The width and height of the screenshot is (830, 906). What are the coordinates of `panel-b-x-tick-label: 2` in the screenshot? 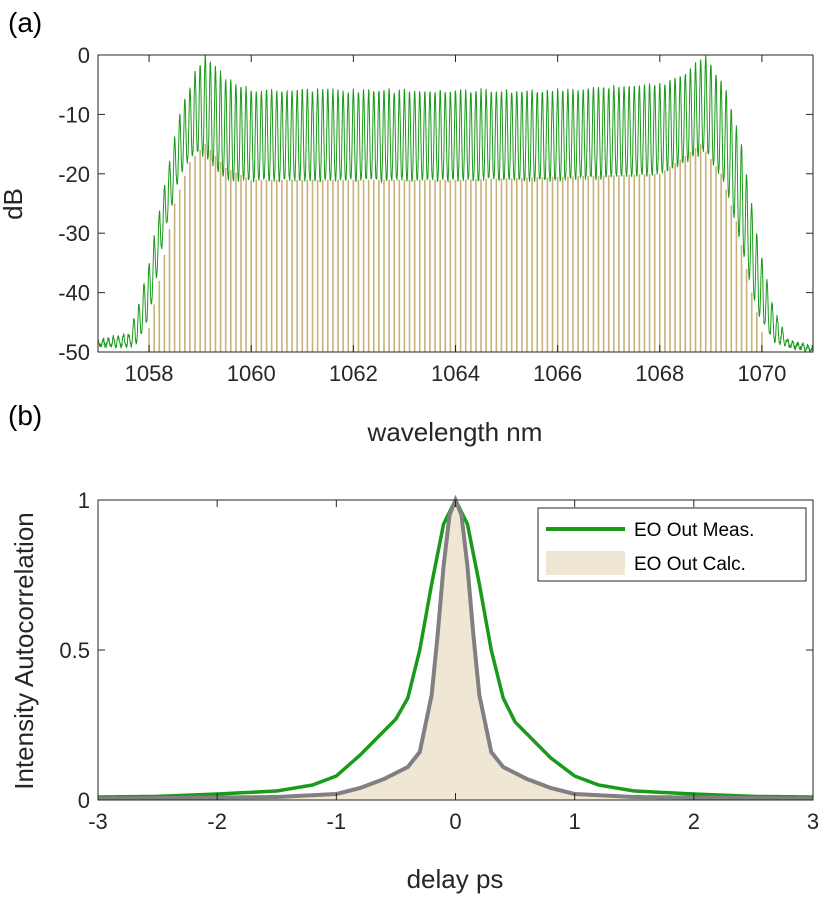 It's located at (694, 821).